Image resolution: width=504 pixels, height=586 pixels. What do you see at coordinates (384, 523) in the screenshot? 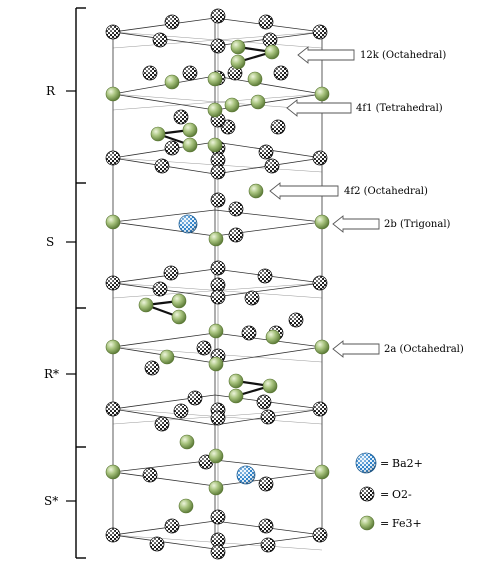
I see `legend-equals-fe: =` at bounding box center [384, 523].